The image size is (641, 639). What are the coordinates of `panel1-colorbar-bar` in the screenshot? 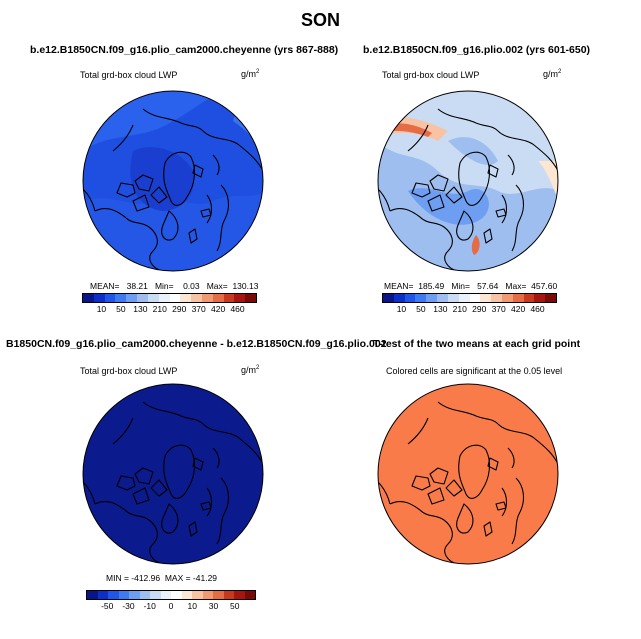 It's located at (169, 298).